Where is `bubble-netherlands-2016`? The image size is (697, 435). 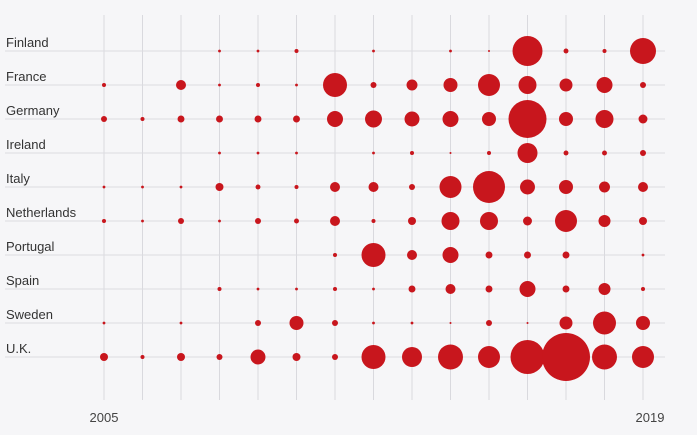
bubble-netherlands-2016 is located at coordinates (527, 221).